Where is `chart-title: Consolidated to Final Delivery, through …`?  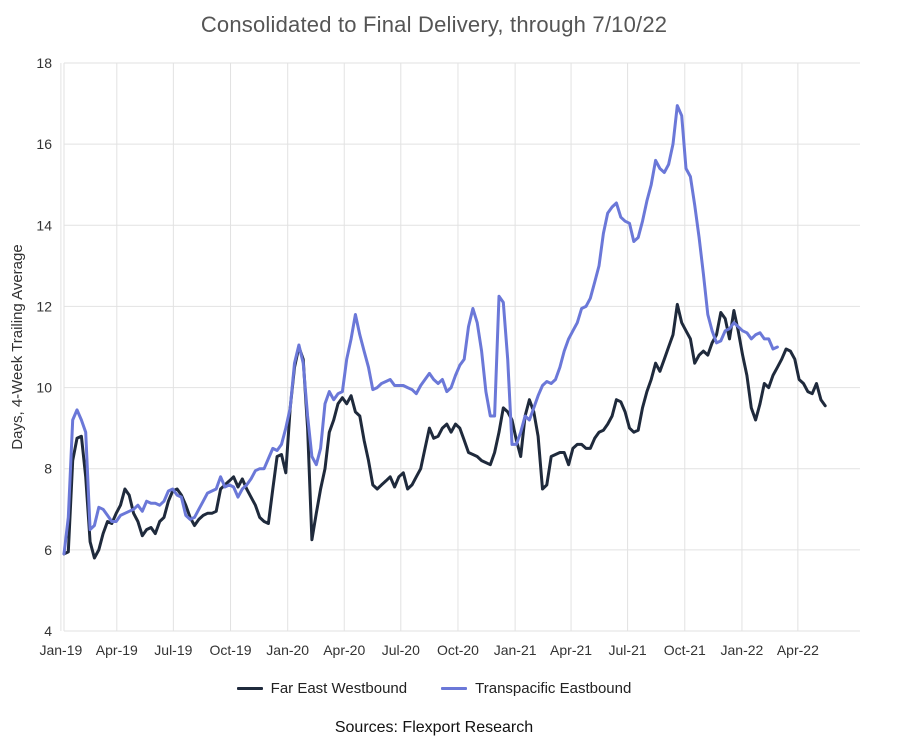
chart-title: Consolidated to Final Delivery, through … is located at coordinates (434, 24).